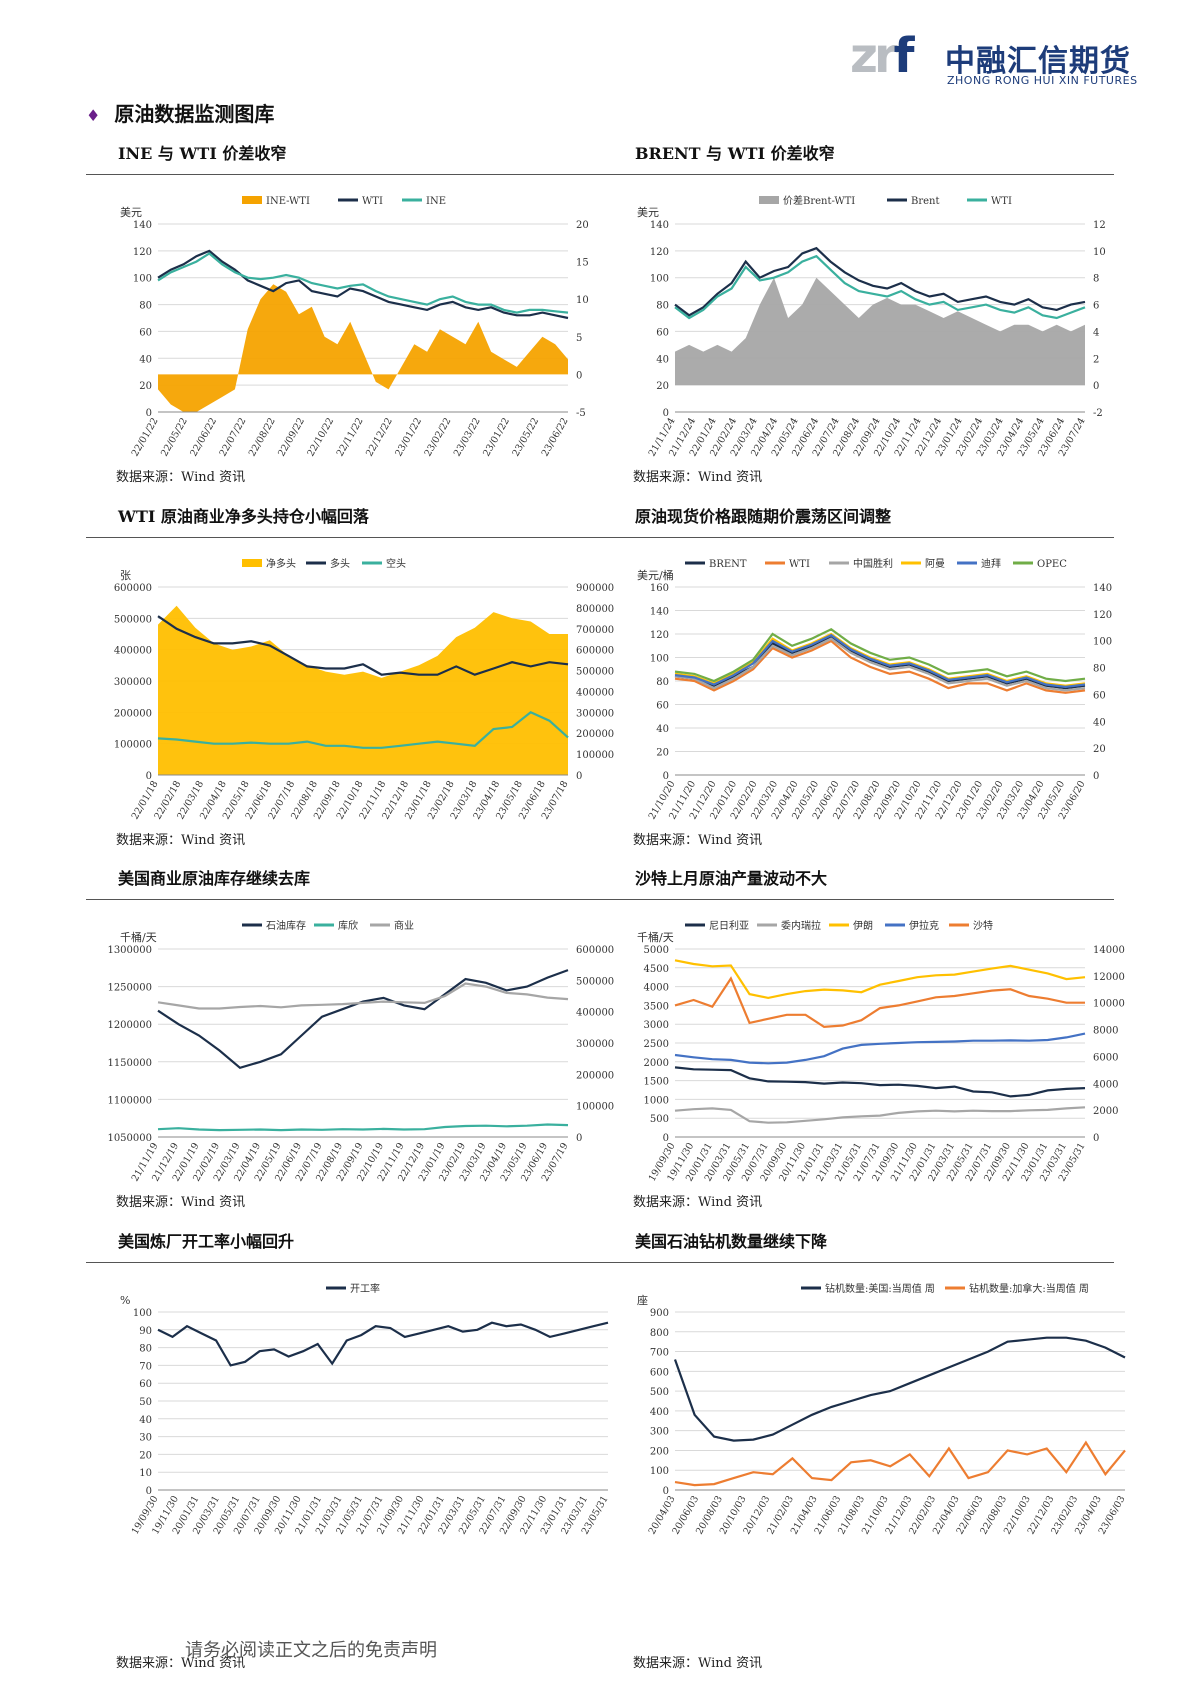  I want to click on y2-tick-label: 6, so click(1096, 306).